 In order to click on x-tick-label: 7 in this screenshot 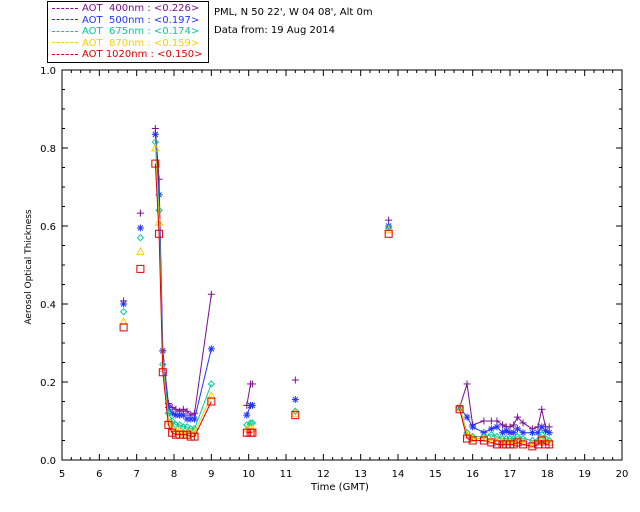, I will do `click(136, 474)`.